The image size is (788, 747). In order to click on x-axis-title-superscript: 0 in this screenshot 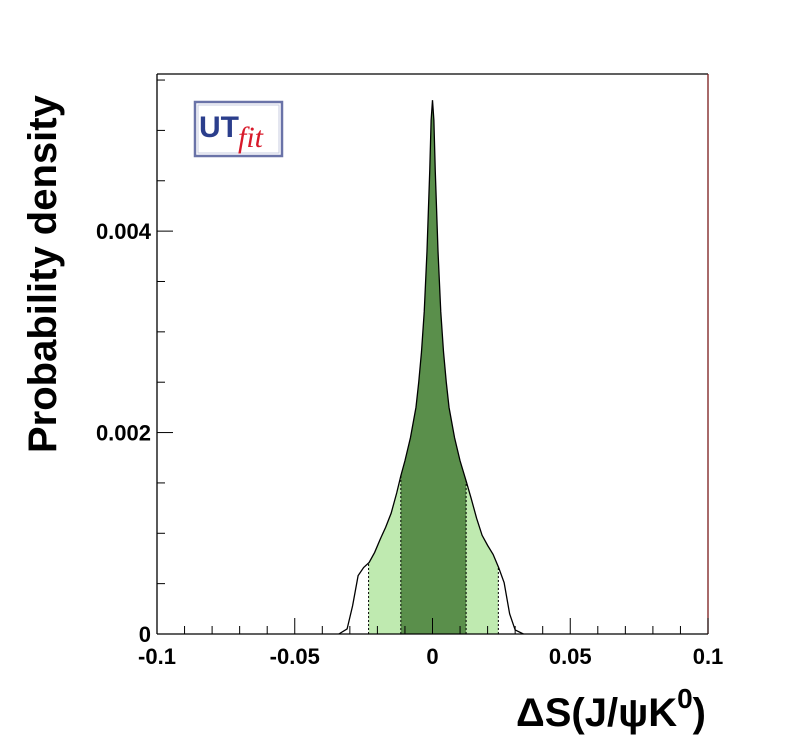, I will do `click(685, 698)`.